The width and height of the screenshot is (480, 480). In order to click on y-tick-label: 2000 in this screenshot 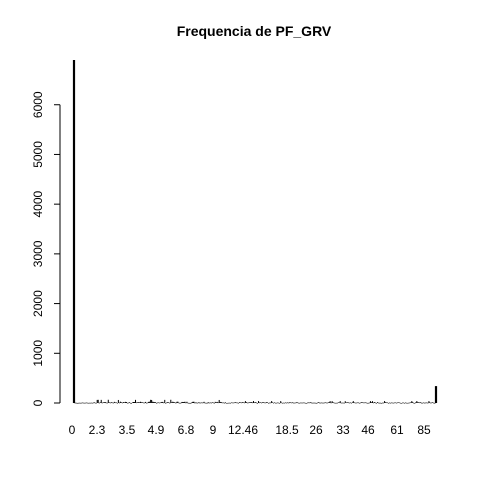, I will do `click(38, 303)`.